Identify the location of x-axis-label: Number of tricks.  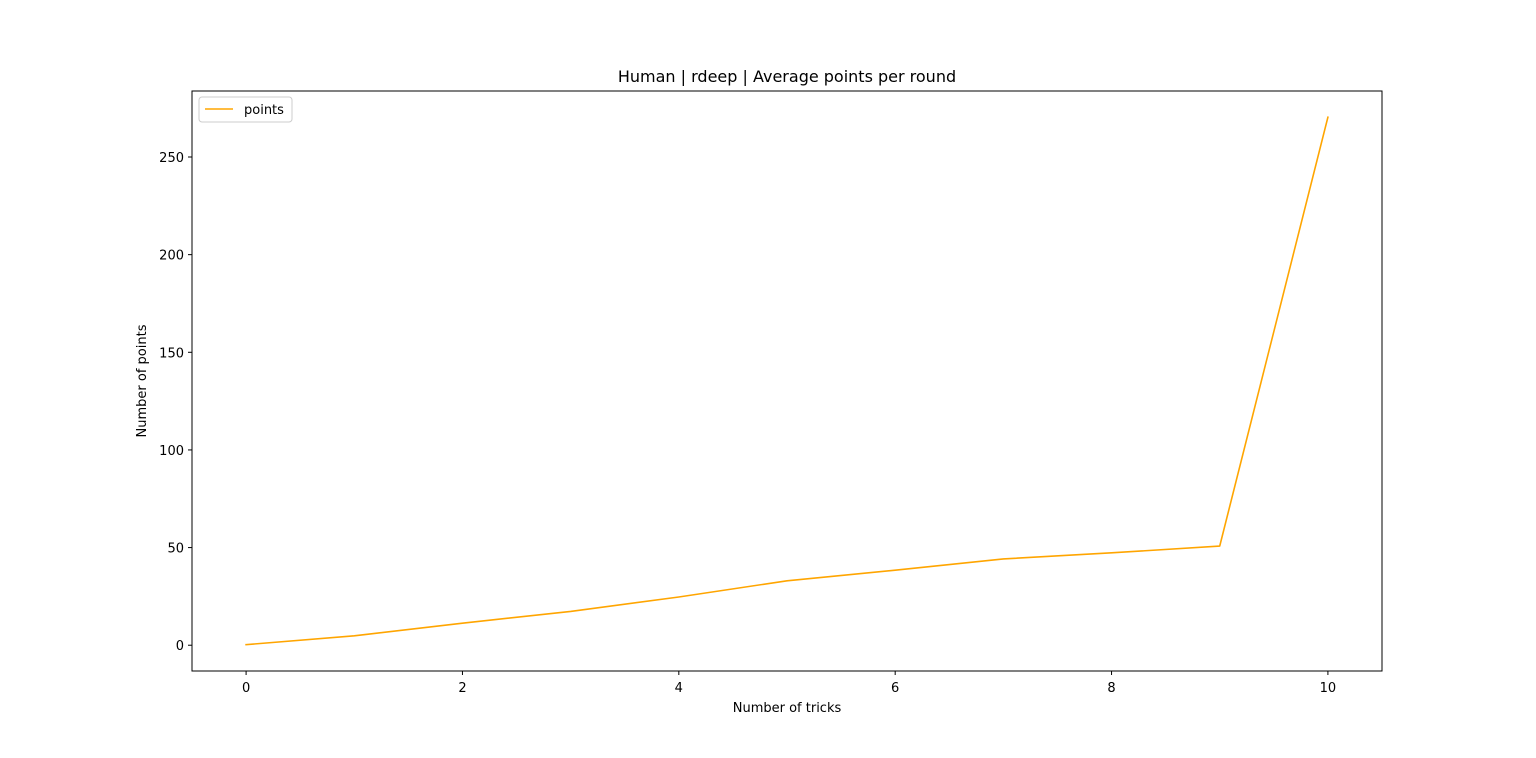
(787, 708).